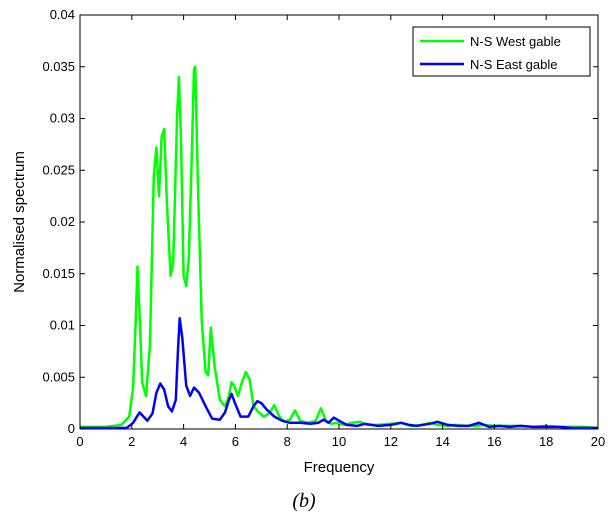 Image resolution: width=608 pixels, height=526 pixels. What do you see at coordinates (515, 41) in the screenshot?
I see `legend-label-west: N-S West gable` at bounding box center [515, 41].